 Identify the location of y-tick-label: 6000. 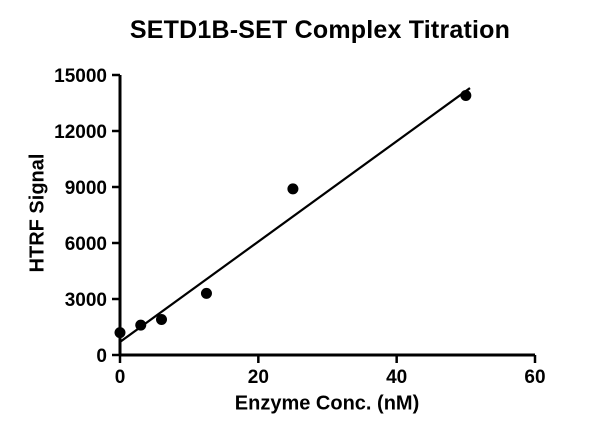
(86, 244).